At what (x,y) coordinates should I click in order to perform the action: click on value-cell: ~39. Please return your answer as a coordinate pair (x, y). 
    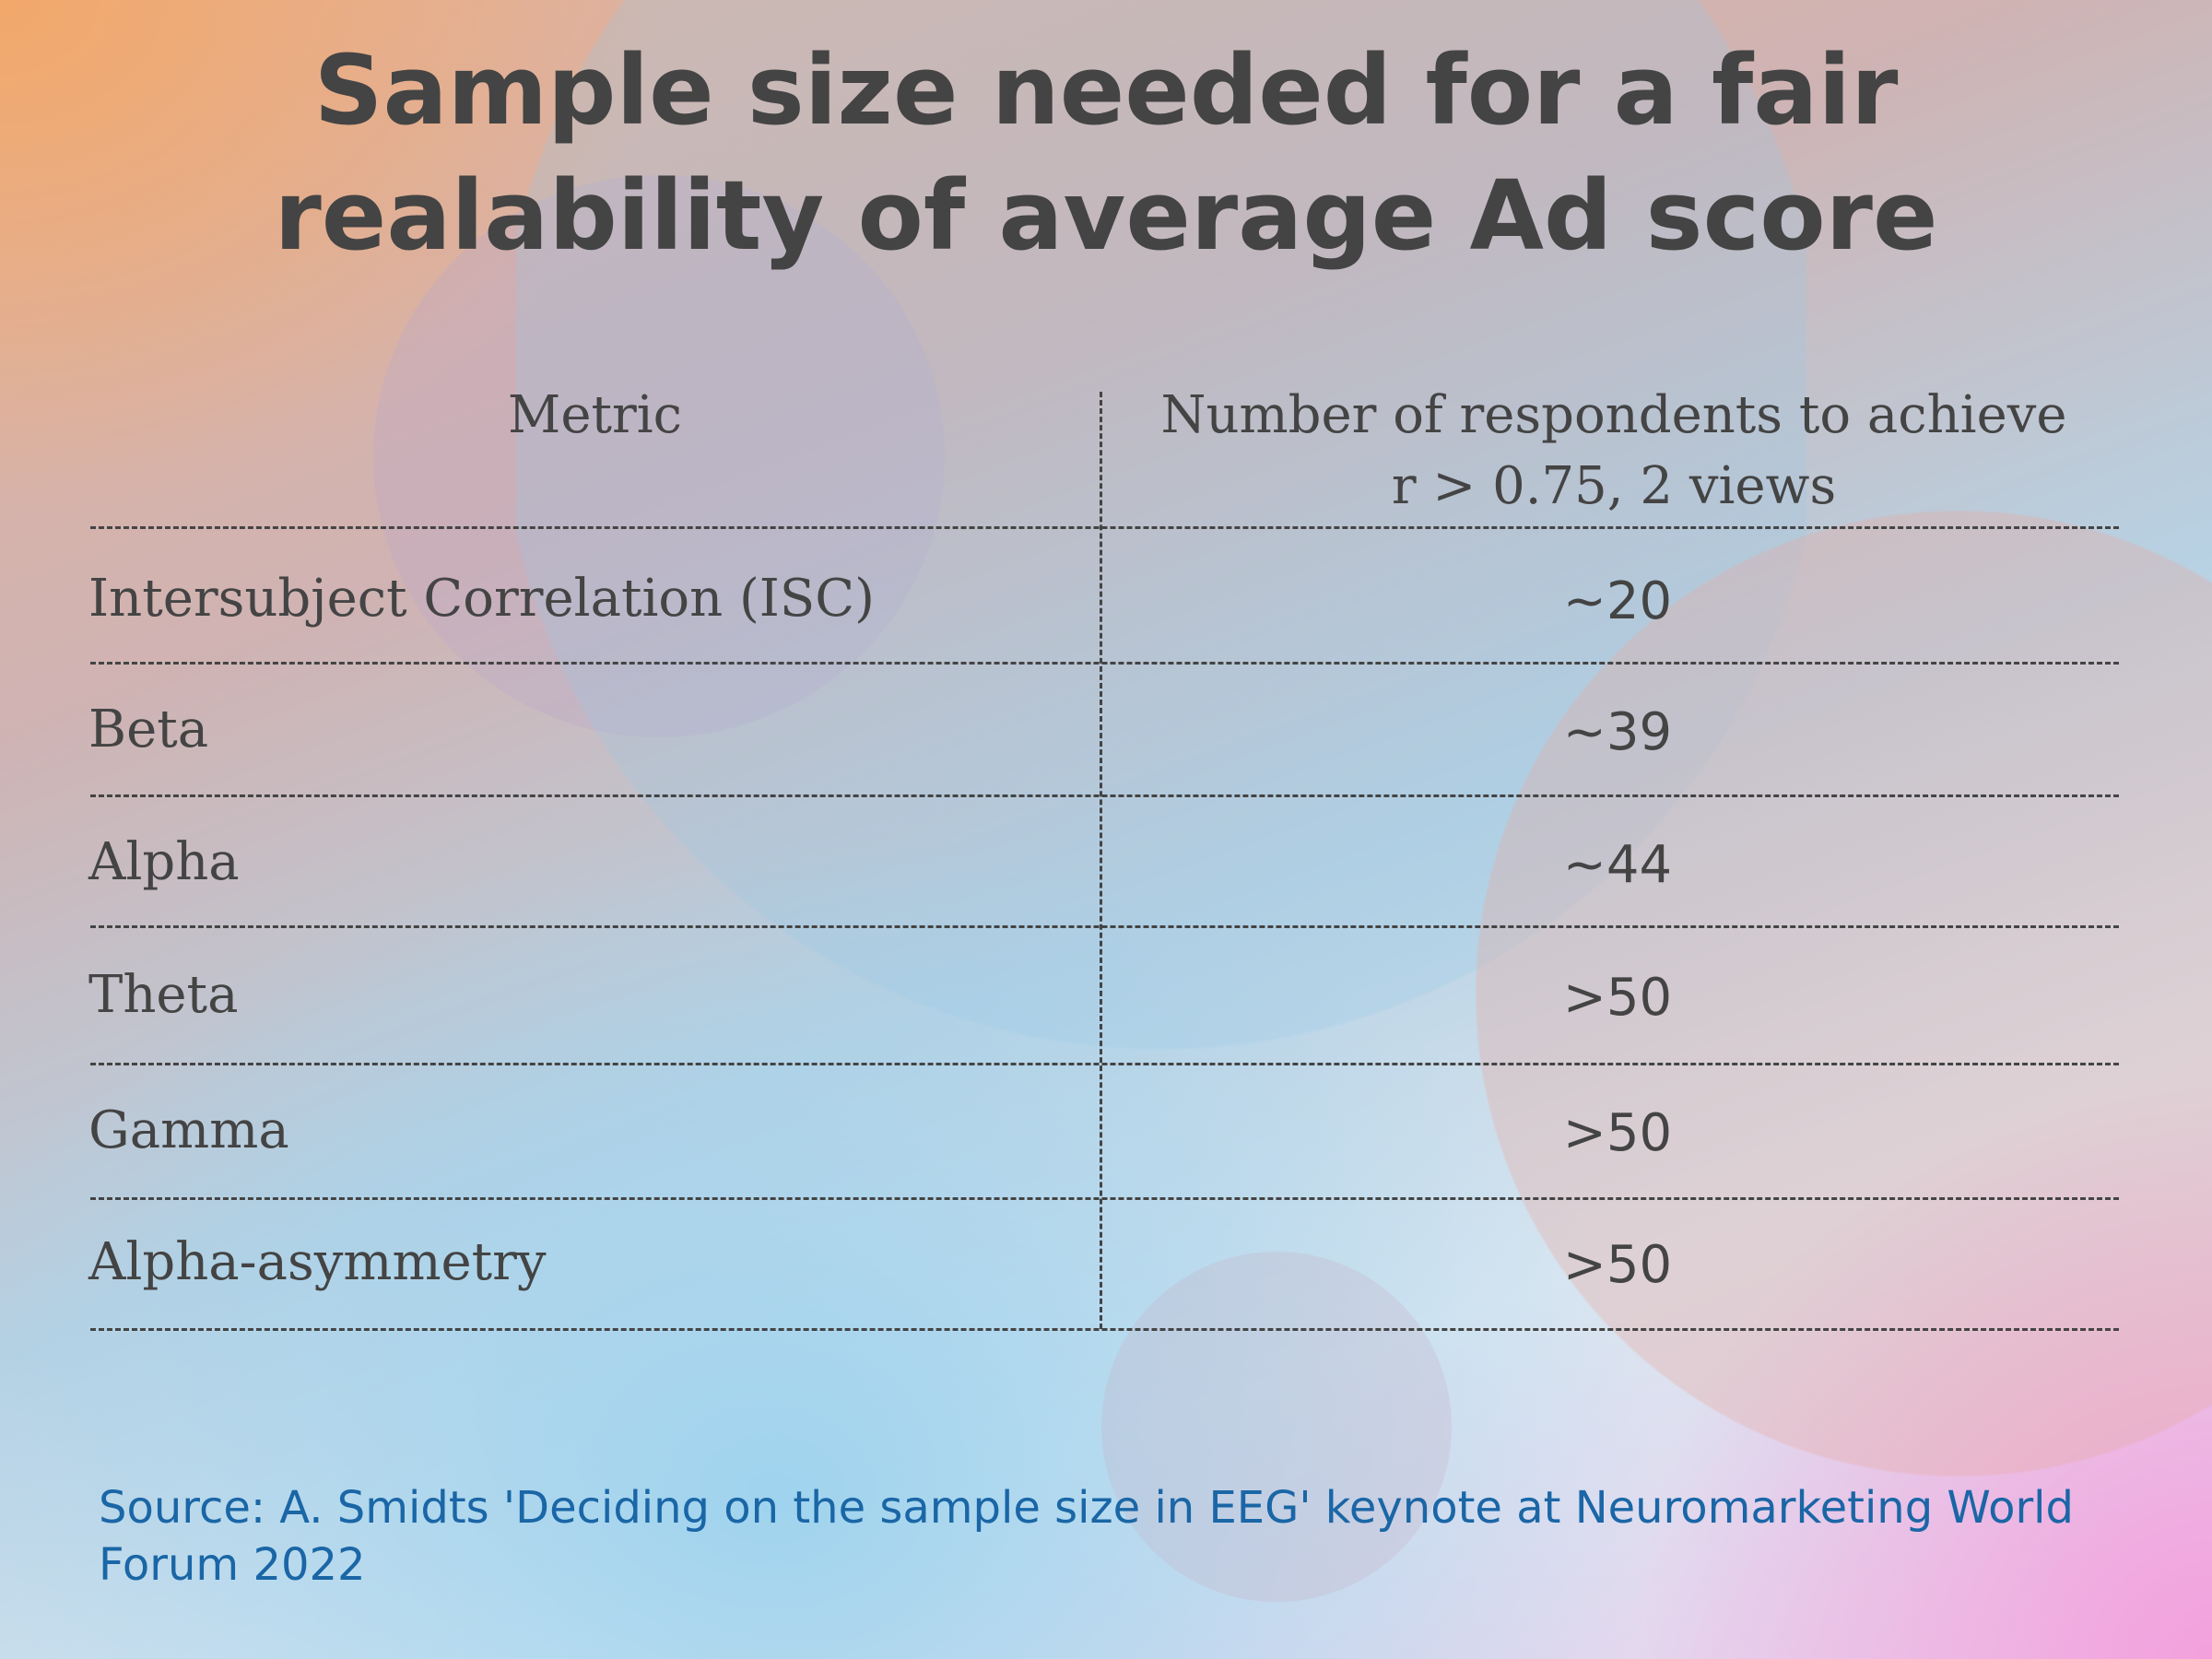
    Looking at the image, I should click on (1617, 732).